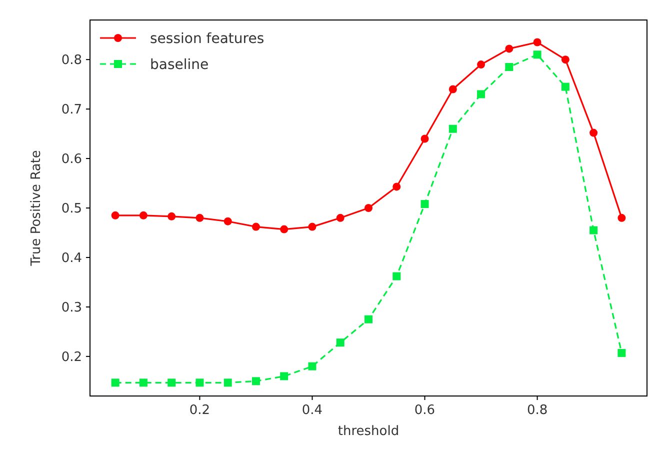 The height and width of the screenshot is (451, 654). I want to click on y-axis-title: True Positive Rate, so click(36, 208).